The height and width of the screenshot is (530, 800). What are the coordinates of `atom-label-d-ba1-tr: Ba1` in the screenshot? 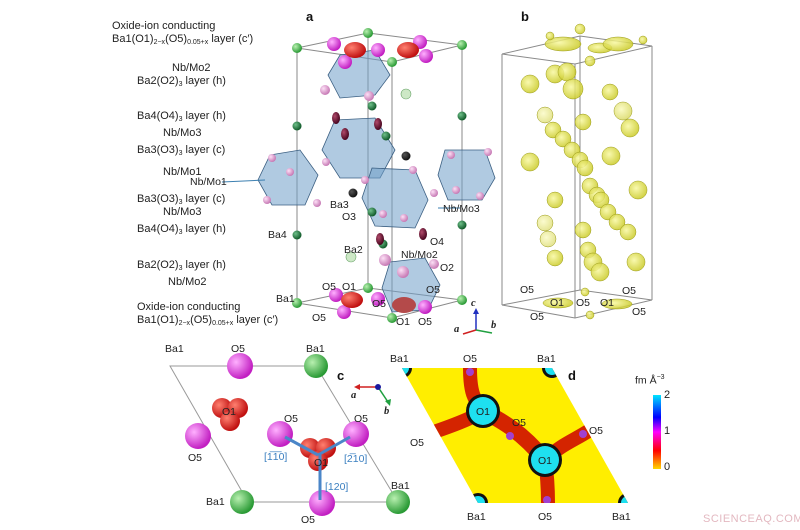 It's located at (546, 359).